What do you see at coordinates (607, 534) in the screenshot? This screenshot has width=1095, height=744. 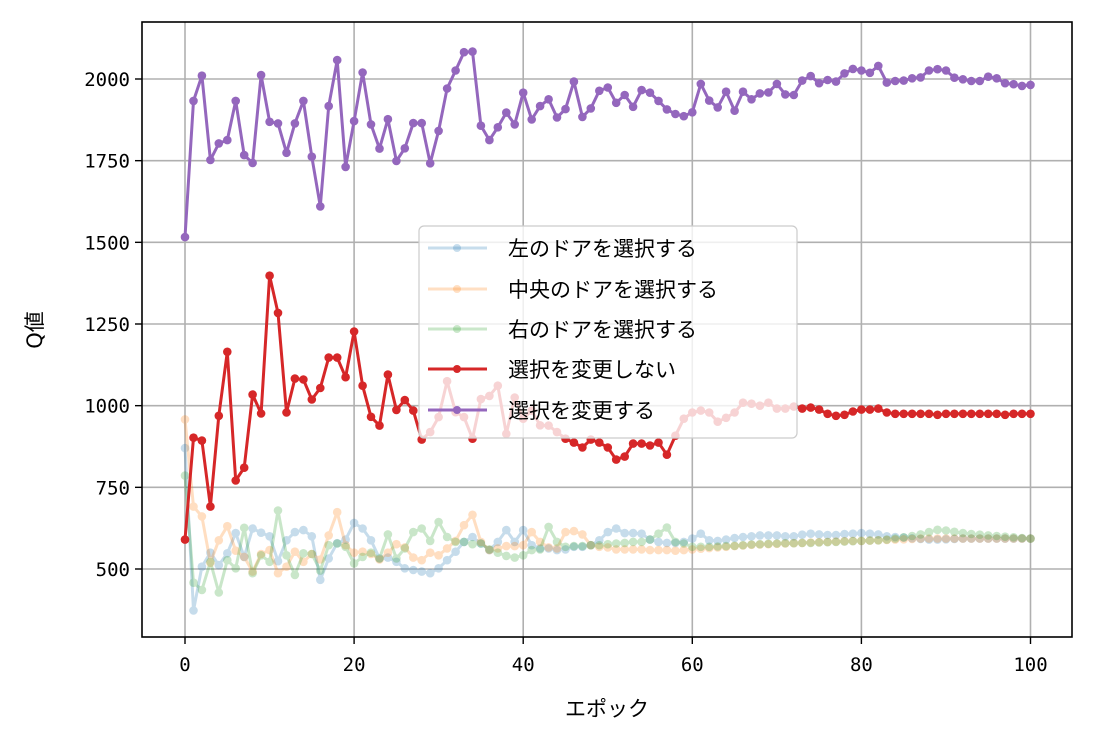 I see `series-line` at bounding box center [607, 534].